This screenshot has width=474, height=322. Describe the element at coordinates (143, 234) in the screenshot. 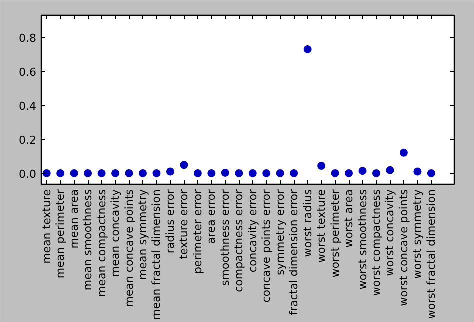

I see `x-tick-label: mean symmetry` at that location.